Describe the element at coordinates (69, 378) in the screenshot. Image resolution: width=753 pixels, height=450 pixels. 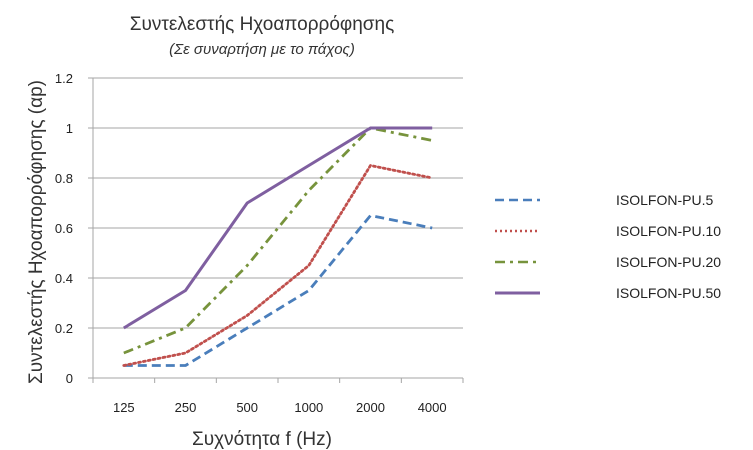
I see `y-tick-label: 0` at that location.